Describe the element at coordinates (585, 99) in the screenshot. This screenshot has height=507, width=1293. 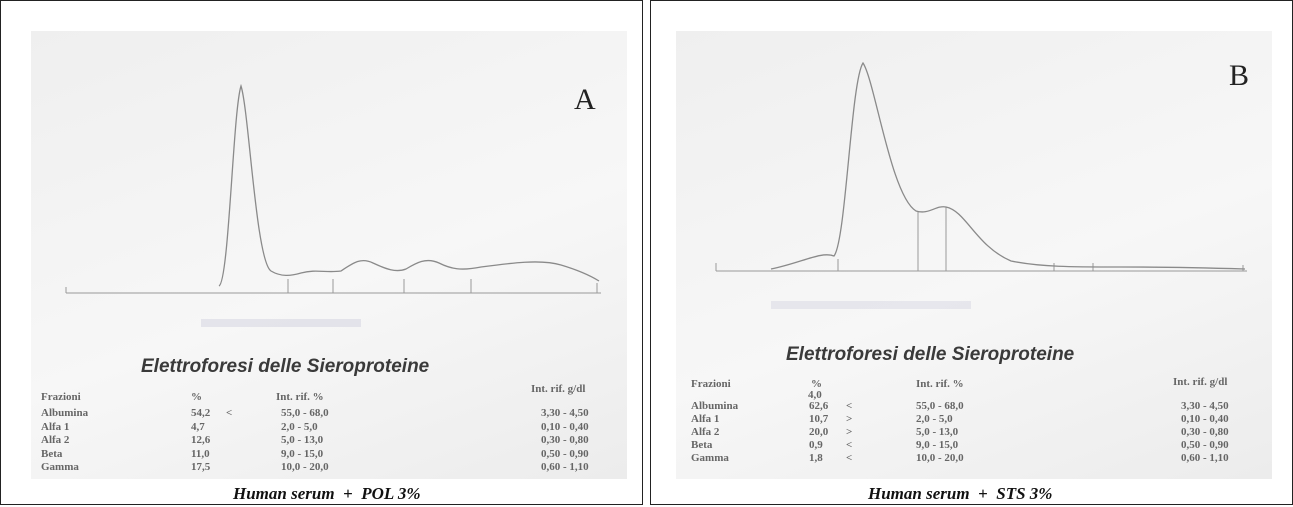
I see `panel-label: A` at that location.